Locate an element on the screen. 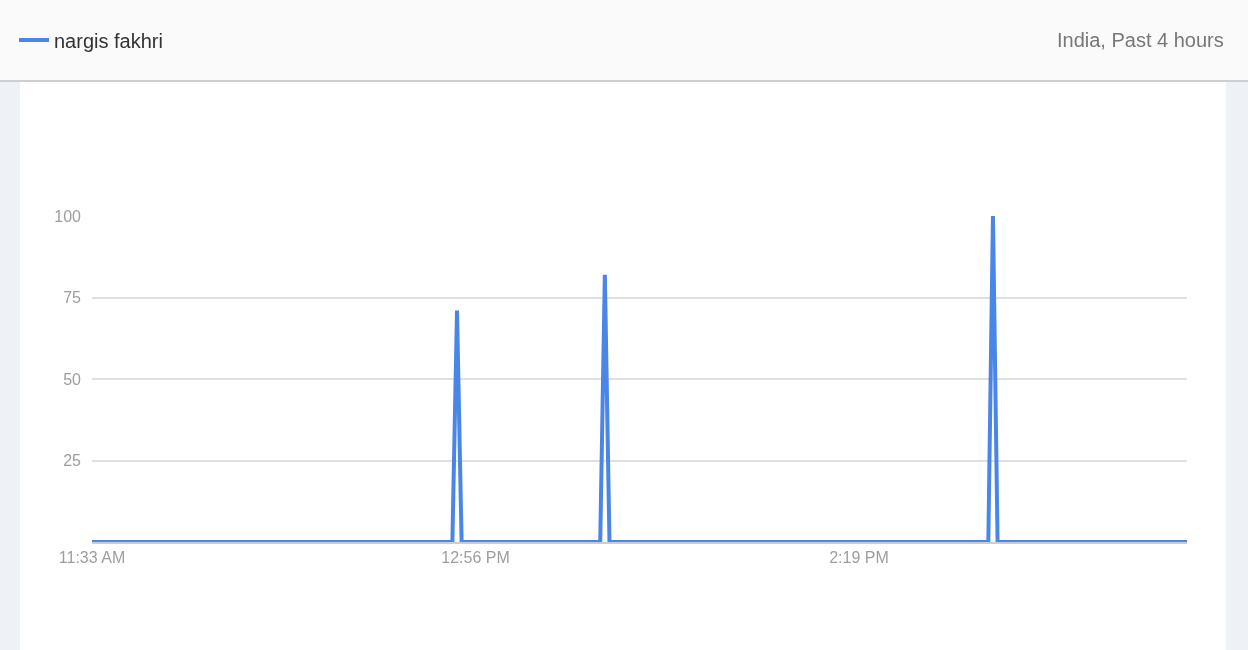 This screenshot has width=1248, height=650. x-tick-label: 2:19 PM is located at coordinates (859, 558).